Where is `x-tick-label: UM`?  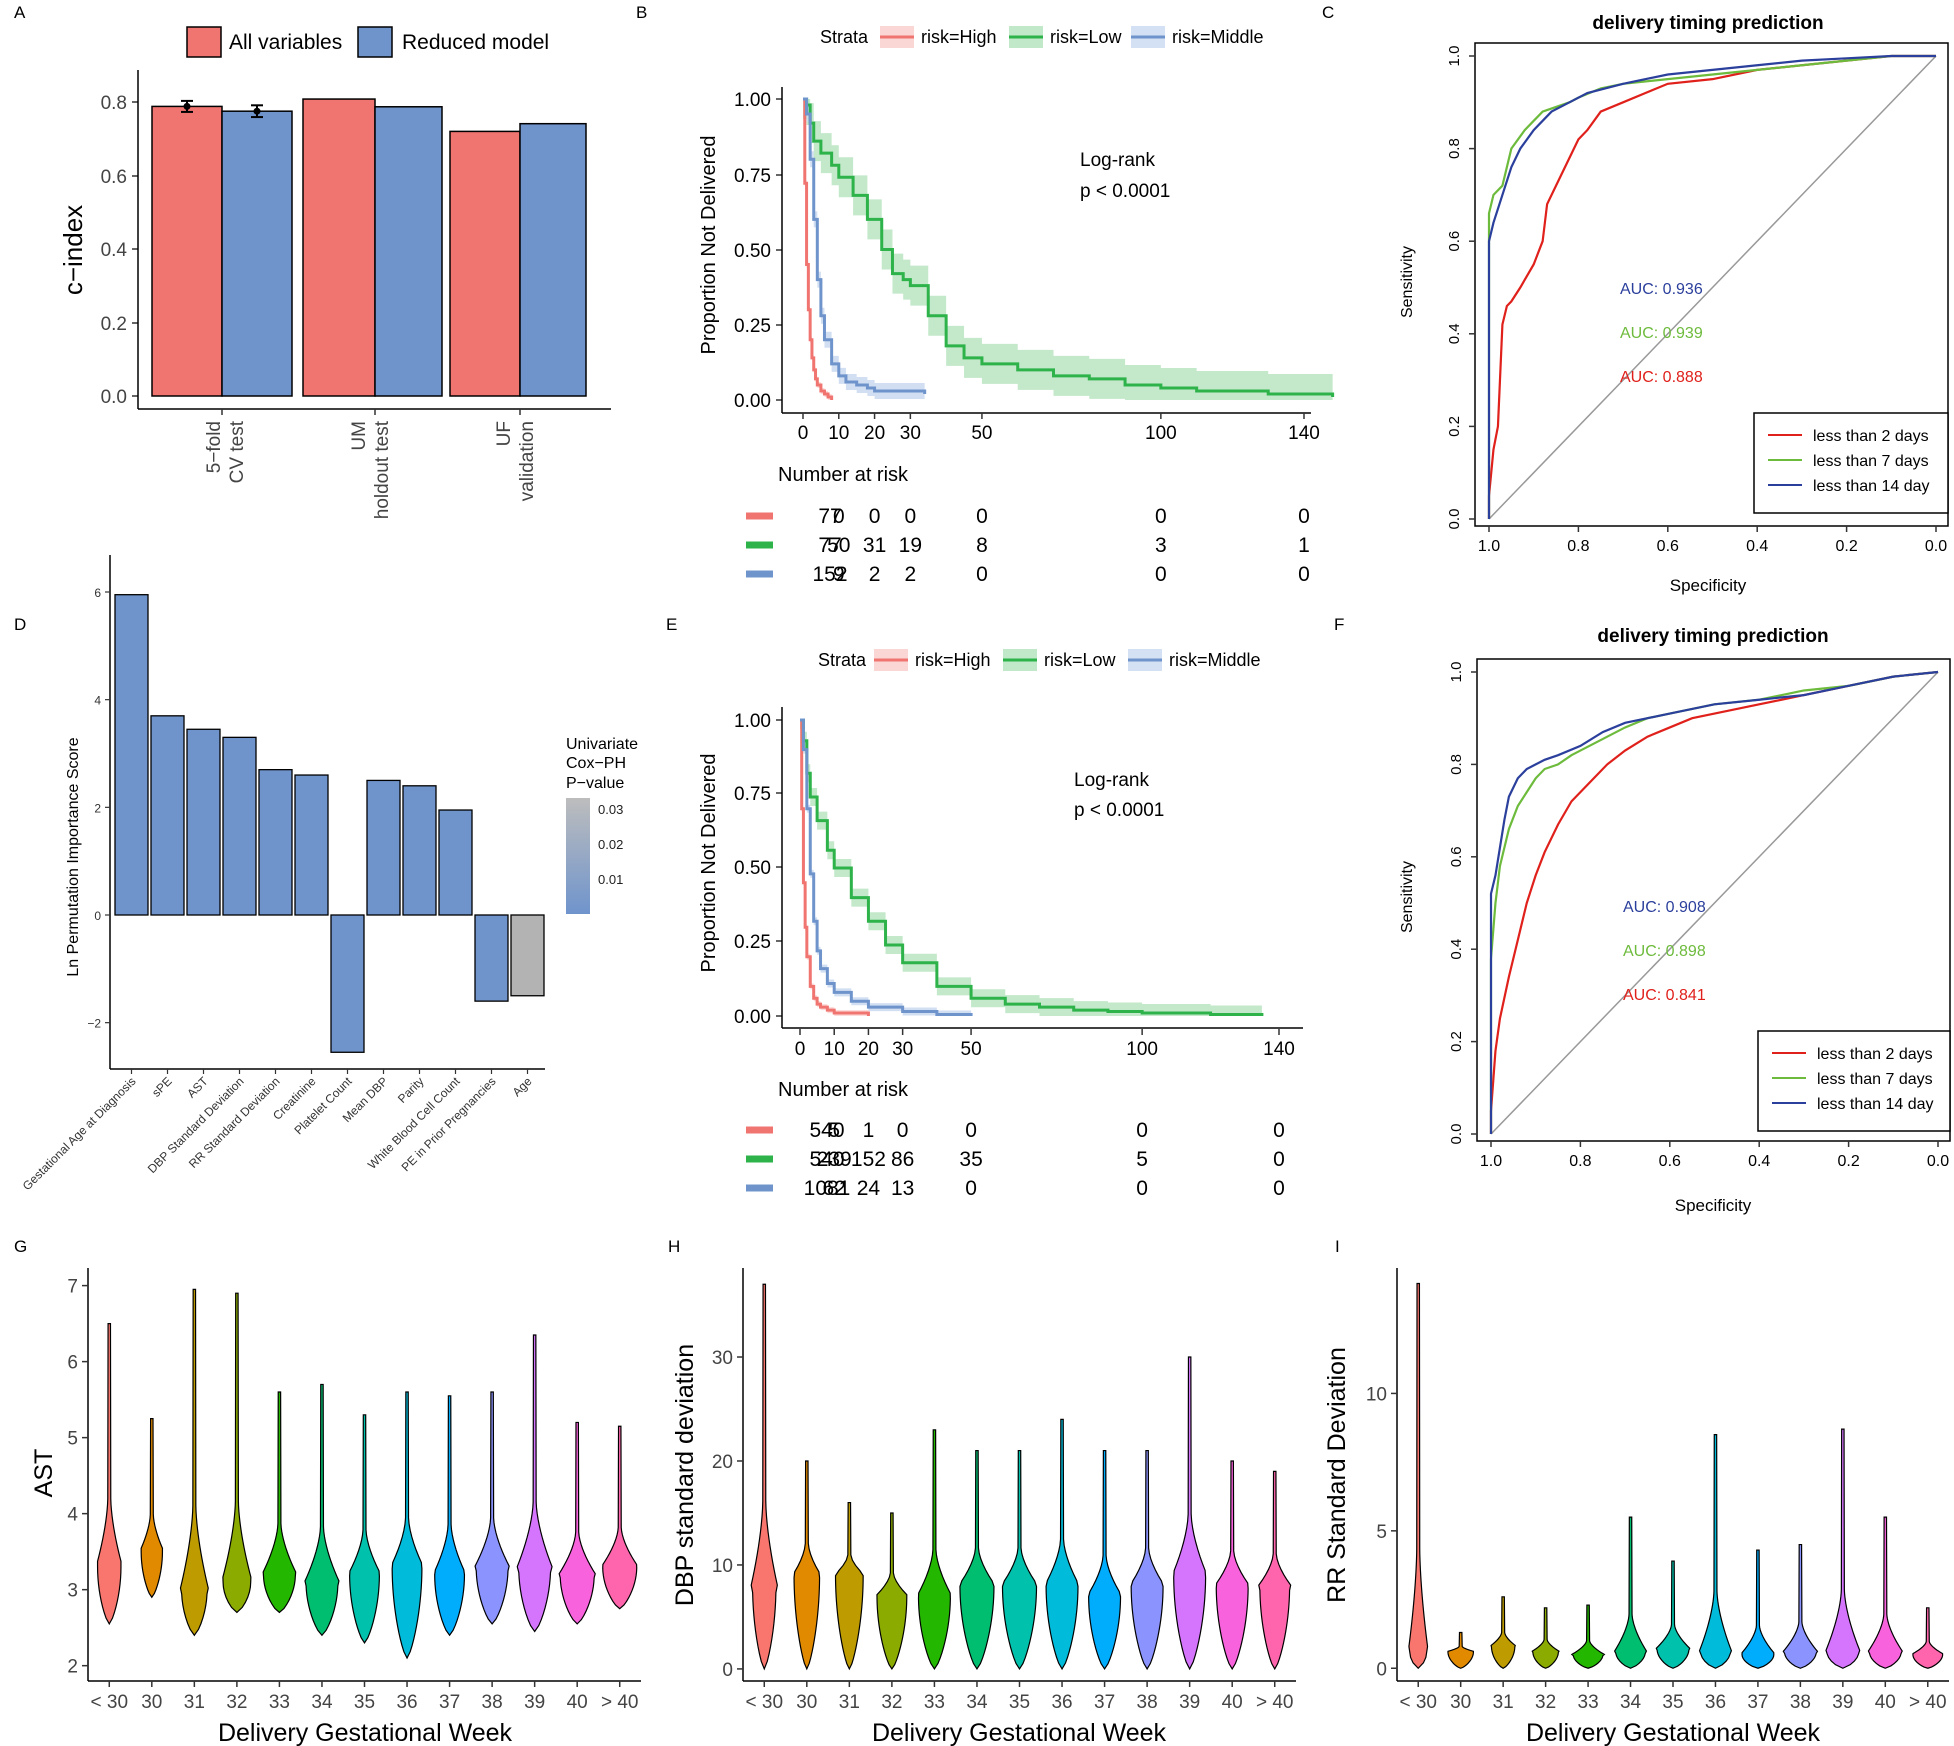 x-tick-label: UM is located at coordinates (359, 436).